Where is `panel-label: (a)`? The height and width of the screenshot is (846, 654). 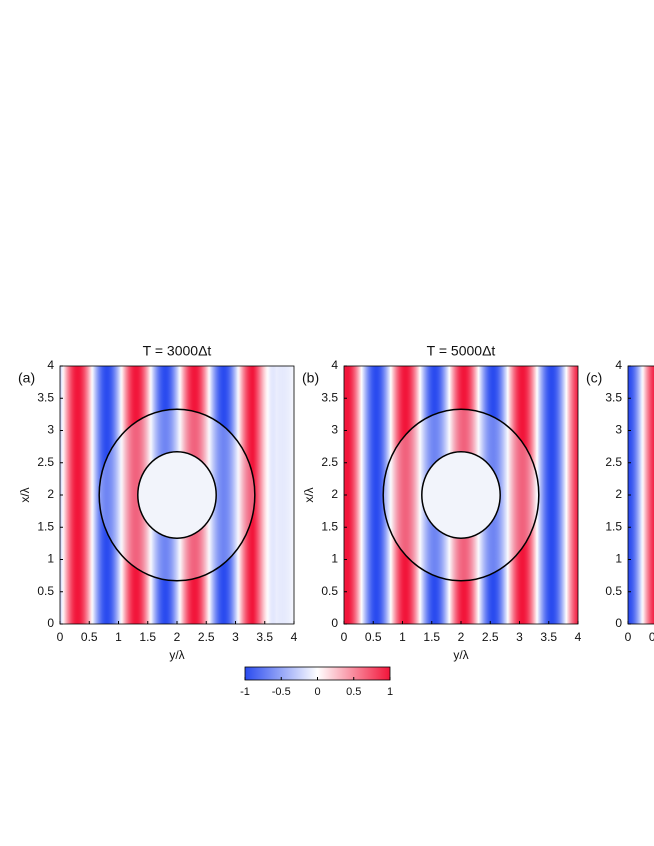
panel-label: (a) is located at coordinates (26, 378).